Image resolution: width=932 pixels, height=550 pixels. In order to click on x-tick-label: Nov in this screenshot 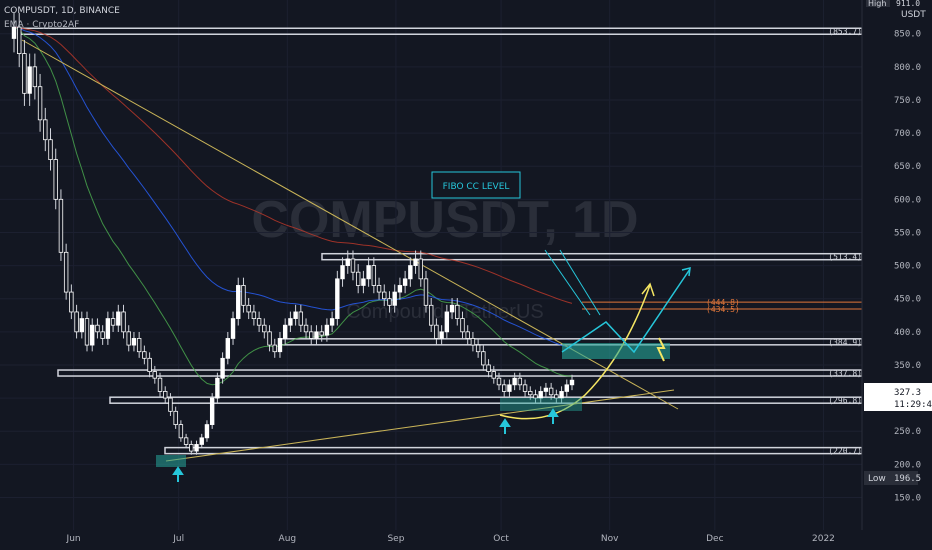, I will do `click(610, 539)`.